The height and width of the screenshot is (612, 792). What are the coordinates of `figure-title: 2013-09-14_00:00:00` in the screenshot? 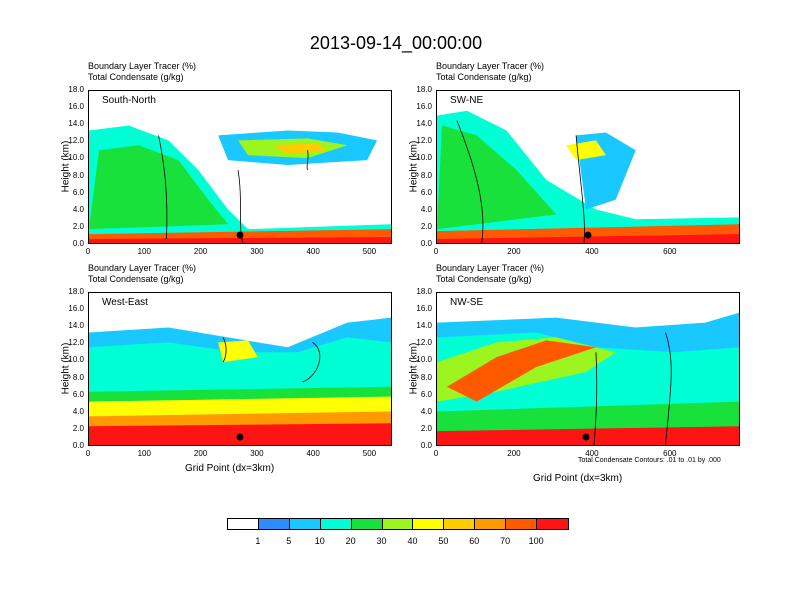 It's located at (396, 43).